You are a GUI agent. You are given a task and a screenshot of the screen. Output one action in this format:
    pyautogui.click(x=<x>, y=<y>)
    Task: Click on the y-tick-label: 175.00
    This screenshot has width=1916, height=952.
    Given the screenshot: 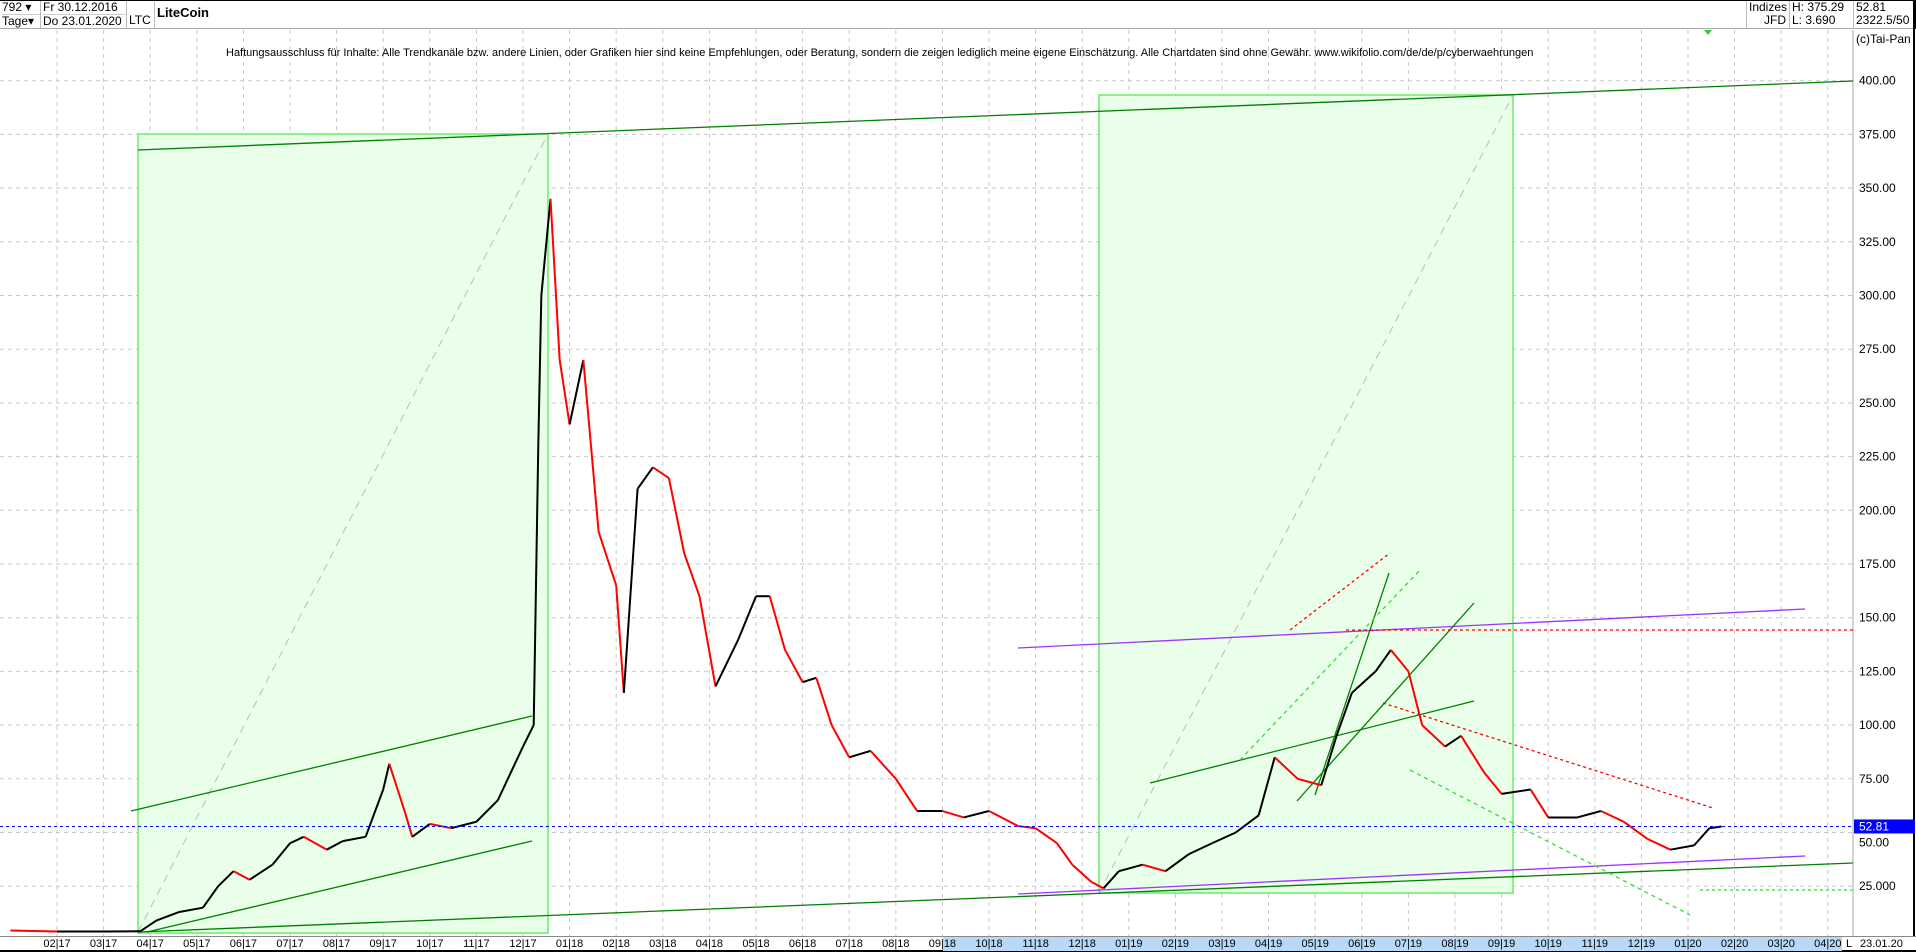 What is the action you would take?
    pyautogui.click(x=1877, y=564)
    